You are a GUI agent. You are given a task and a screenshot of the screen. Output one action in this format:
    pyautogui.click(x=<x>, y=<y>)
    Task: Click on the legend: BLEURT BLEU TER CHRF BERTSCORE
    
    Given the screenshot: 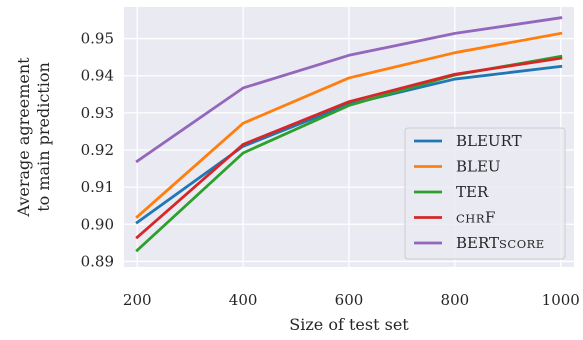 What is the action you would take?
    pyautogui.click(x=485, y=193)
    